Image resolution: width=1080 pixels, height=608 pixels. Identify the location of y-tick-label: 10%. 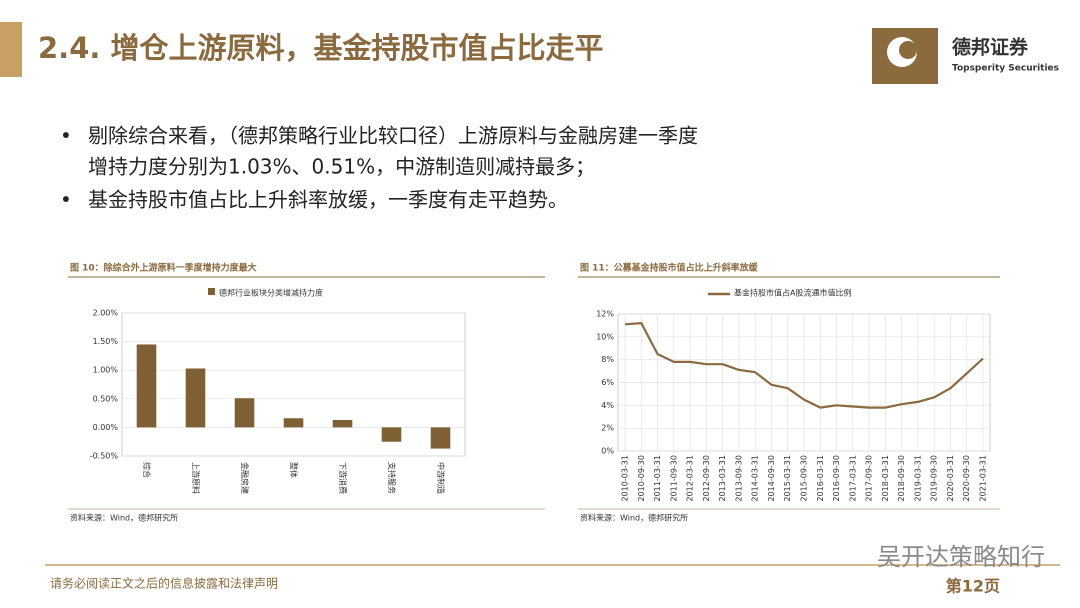
(605, 336).